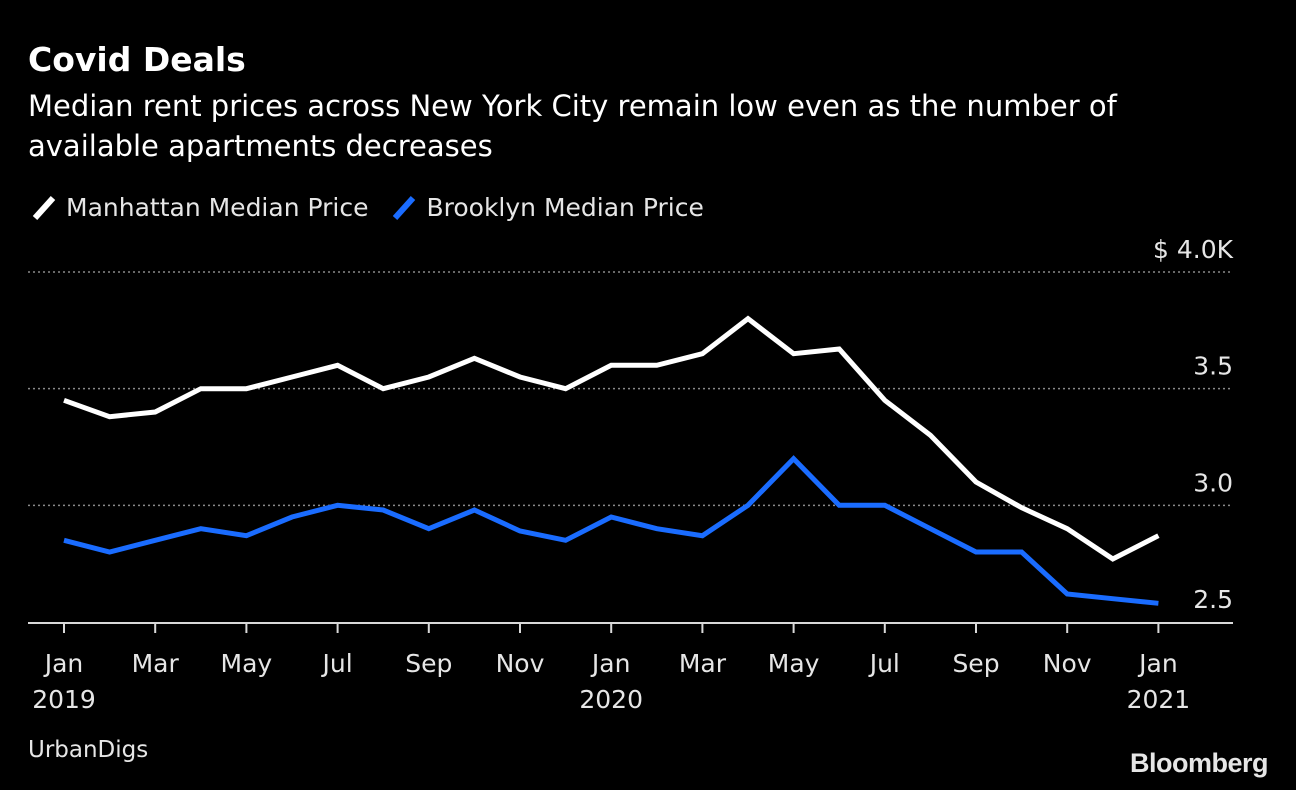  Describe the element at coordinates (137, 59) in the screenshot. I see `chart-title: Covid Deals` at that location.